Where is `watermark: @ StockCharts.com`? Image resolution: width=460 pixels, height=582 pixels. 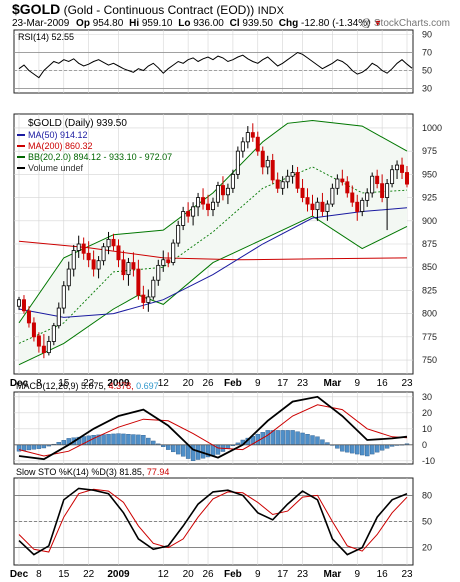 watermark: @ StockCharts.com is located at coordinates (405, 23).